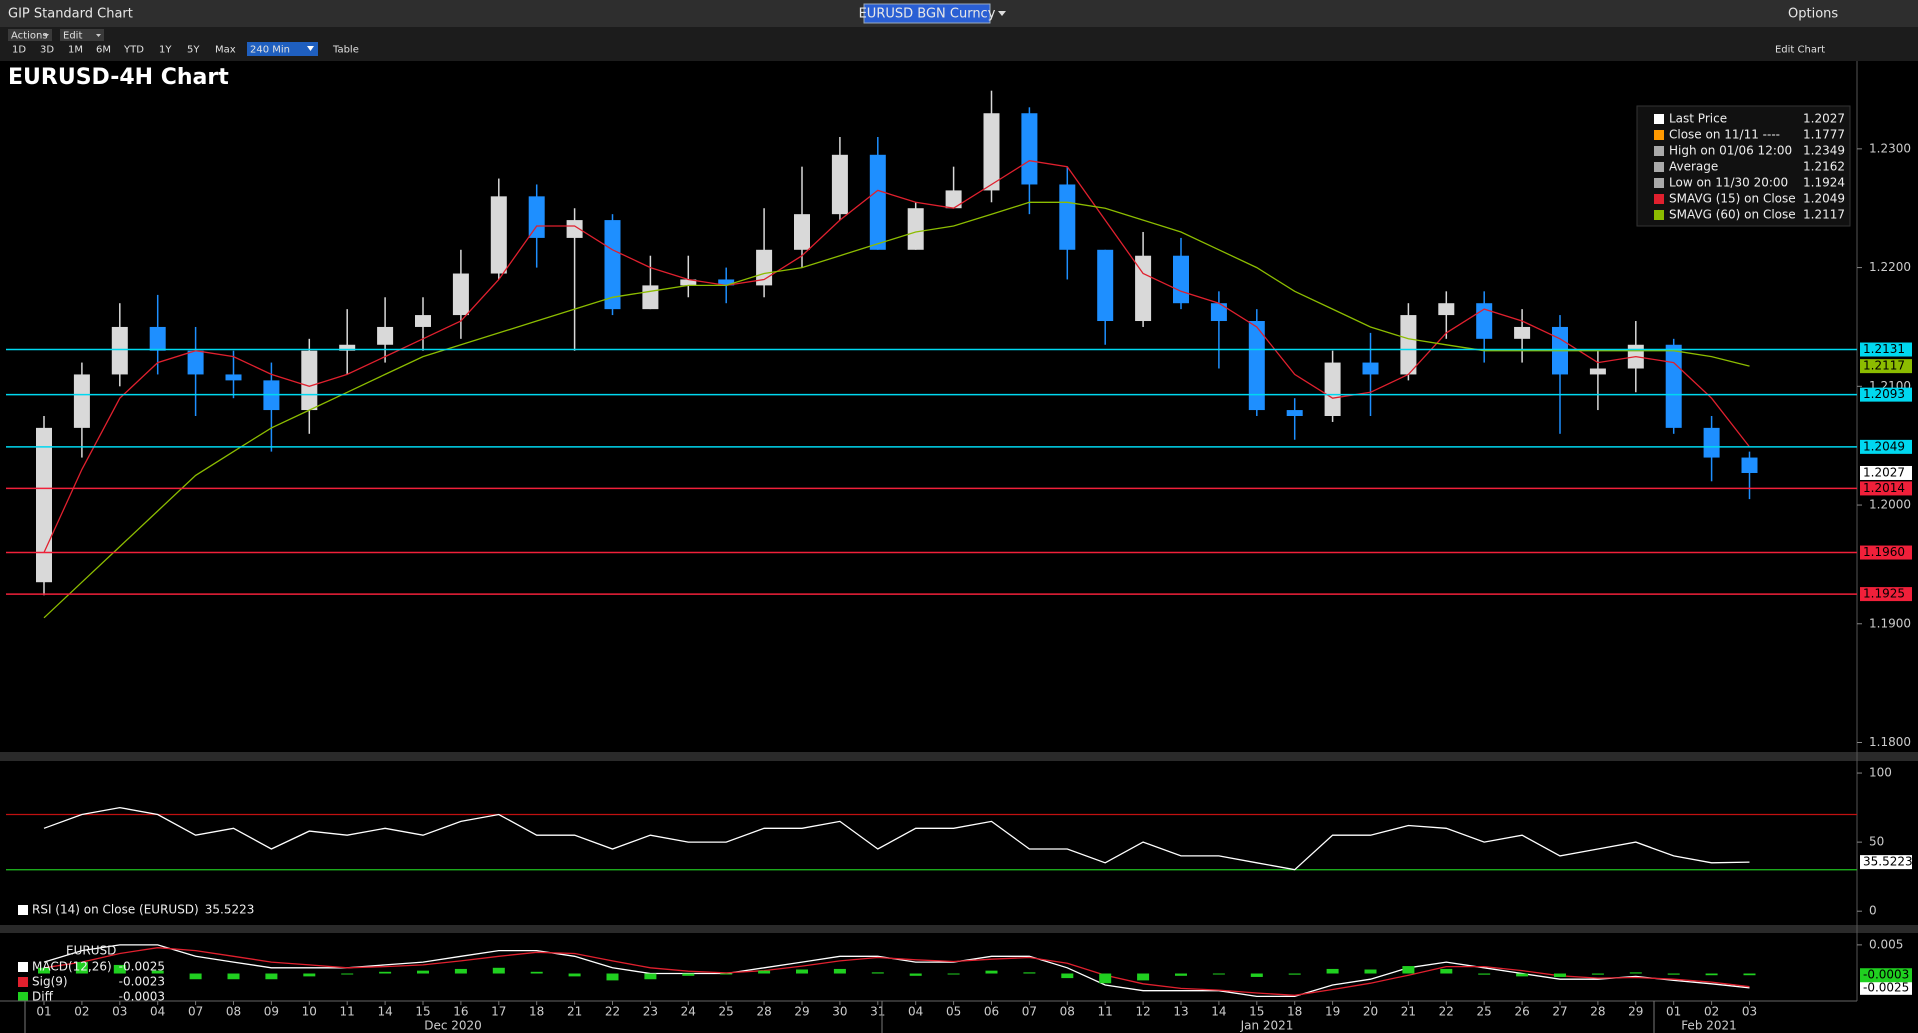 This screenshot has width=1918, height=1033. Describe the element at coordinates (118, 77) in the screenshot. I see `chart-title: EURUSD-4H Chart` at that location.